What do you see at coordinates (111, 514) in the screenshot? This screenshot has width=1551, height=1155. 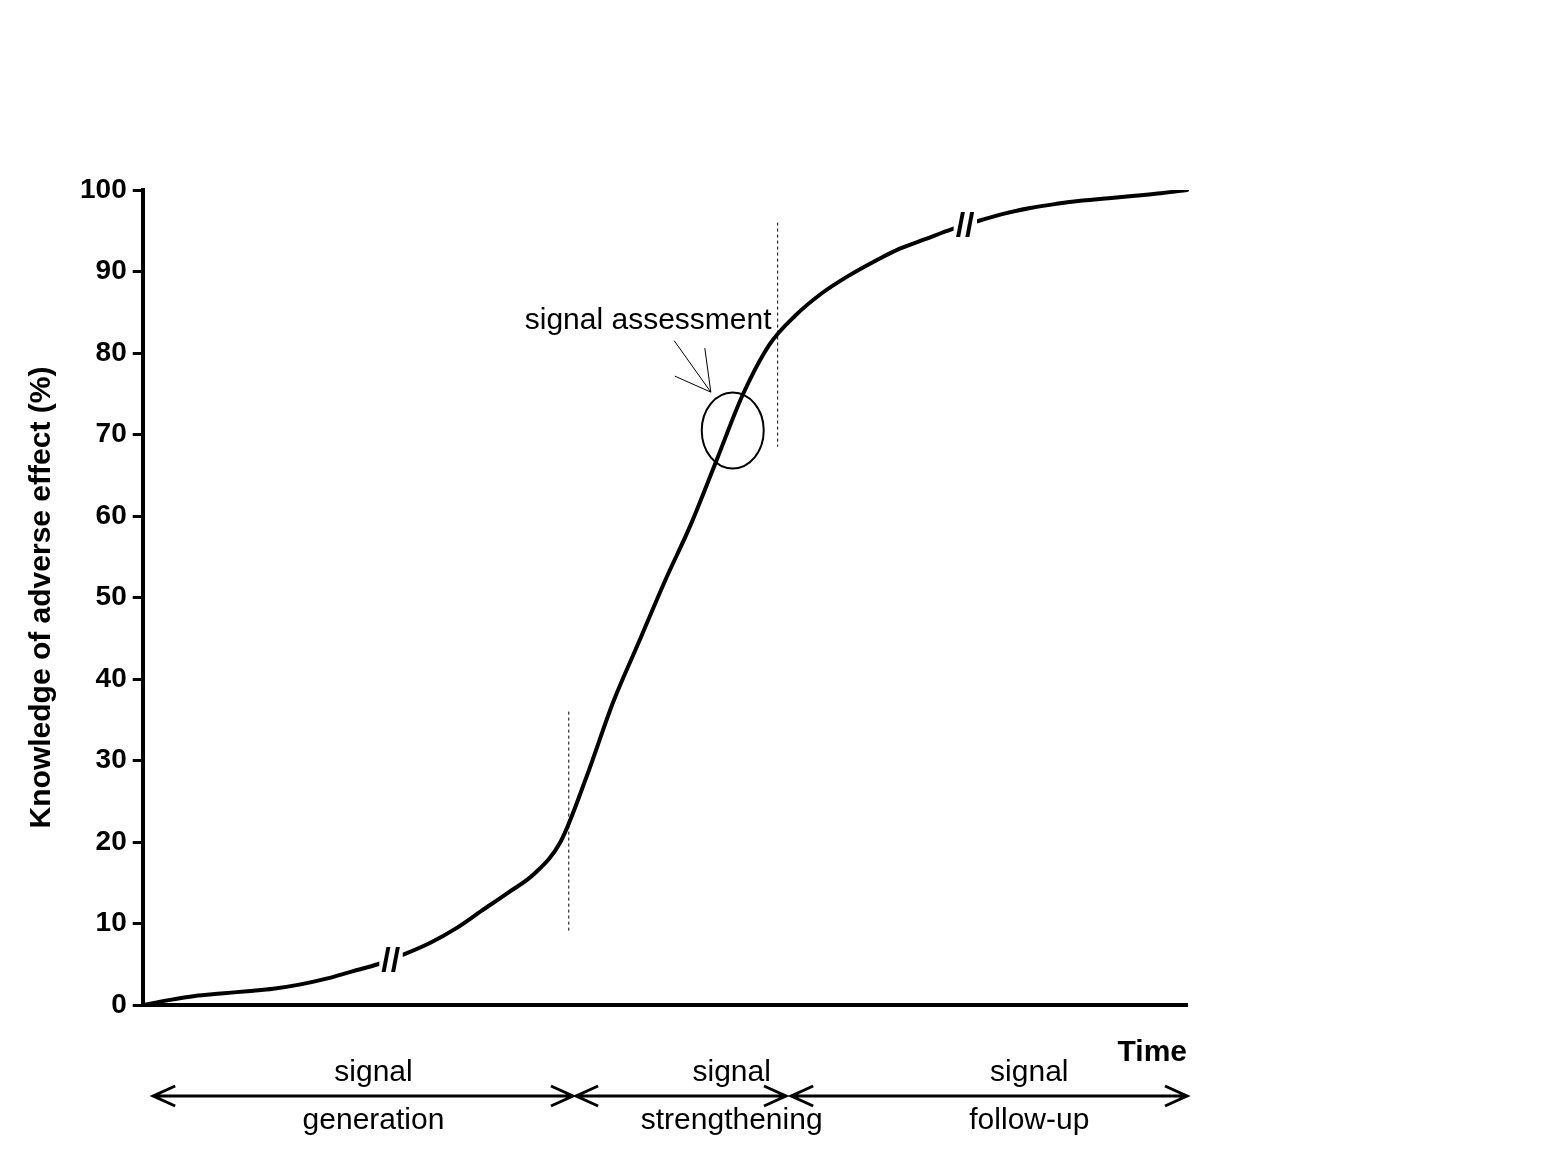 I see `y-tick-label: 60` at bounding box center [111, 514].